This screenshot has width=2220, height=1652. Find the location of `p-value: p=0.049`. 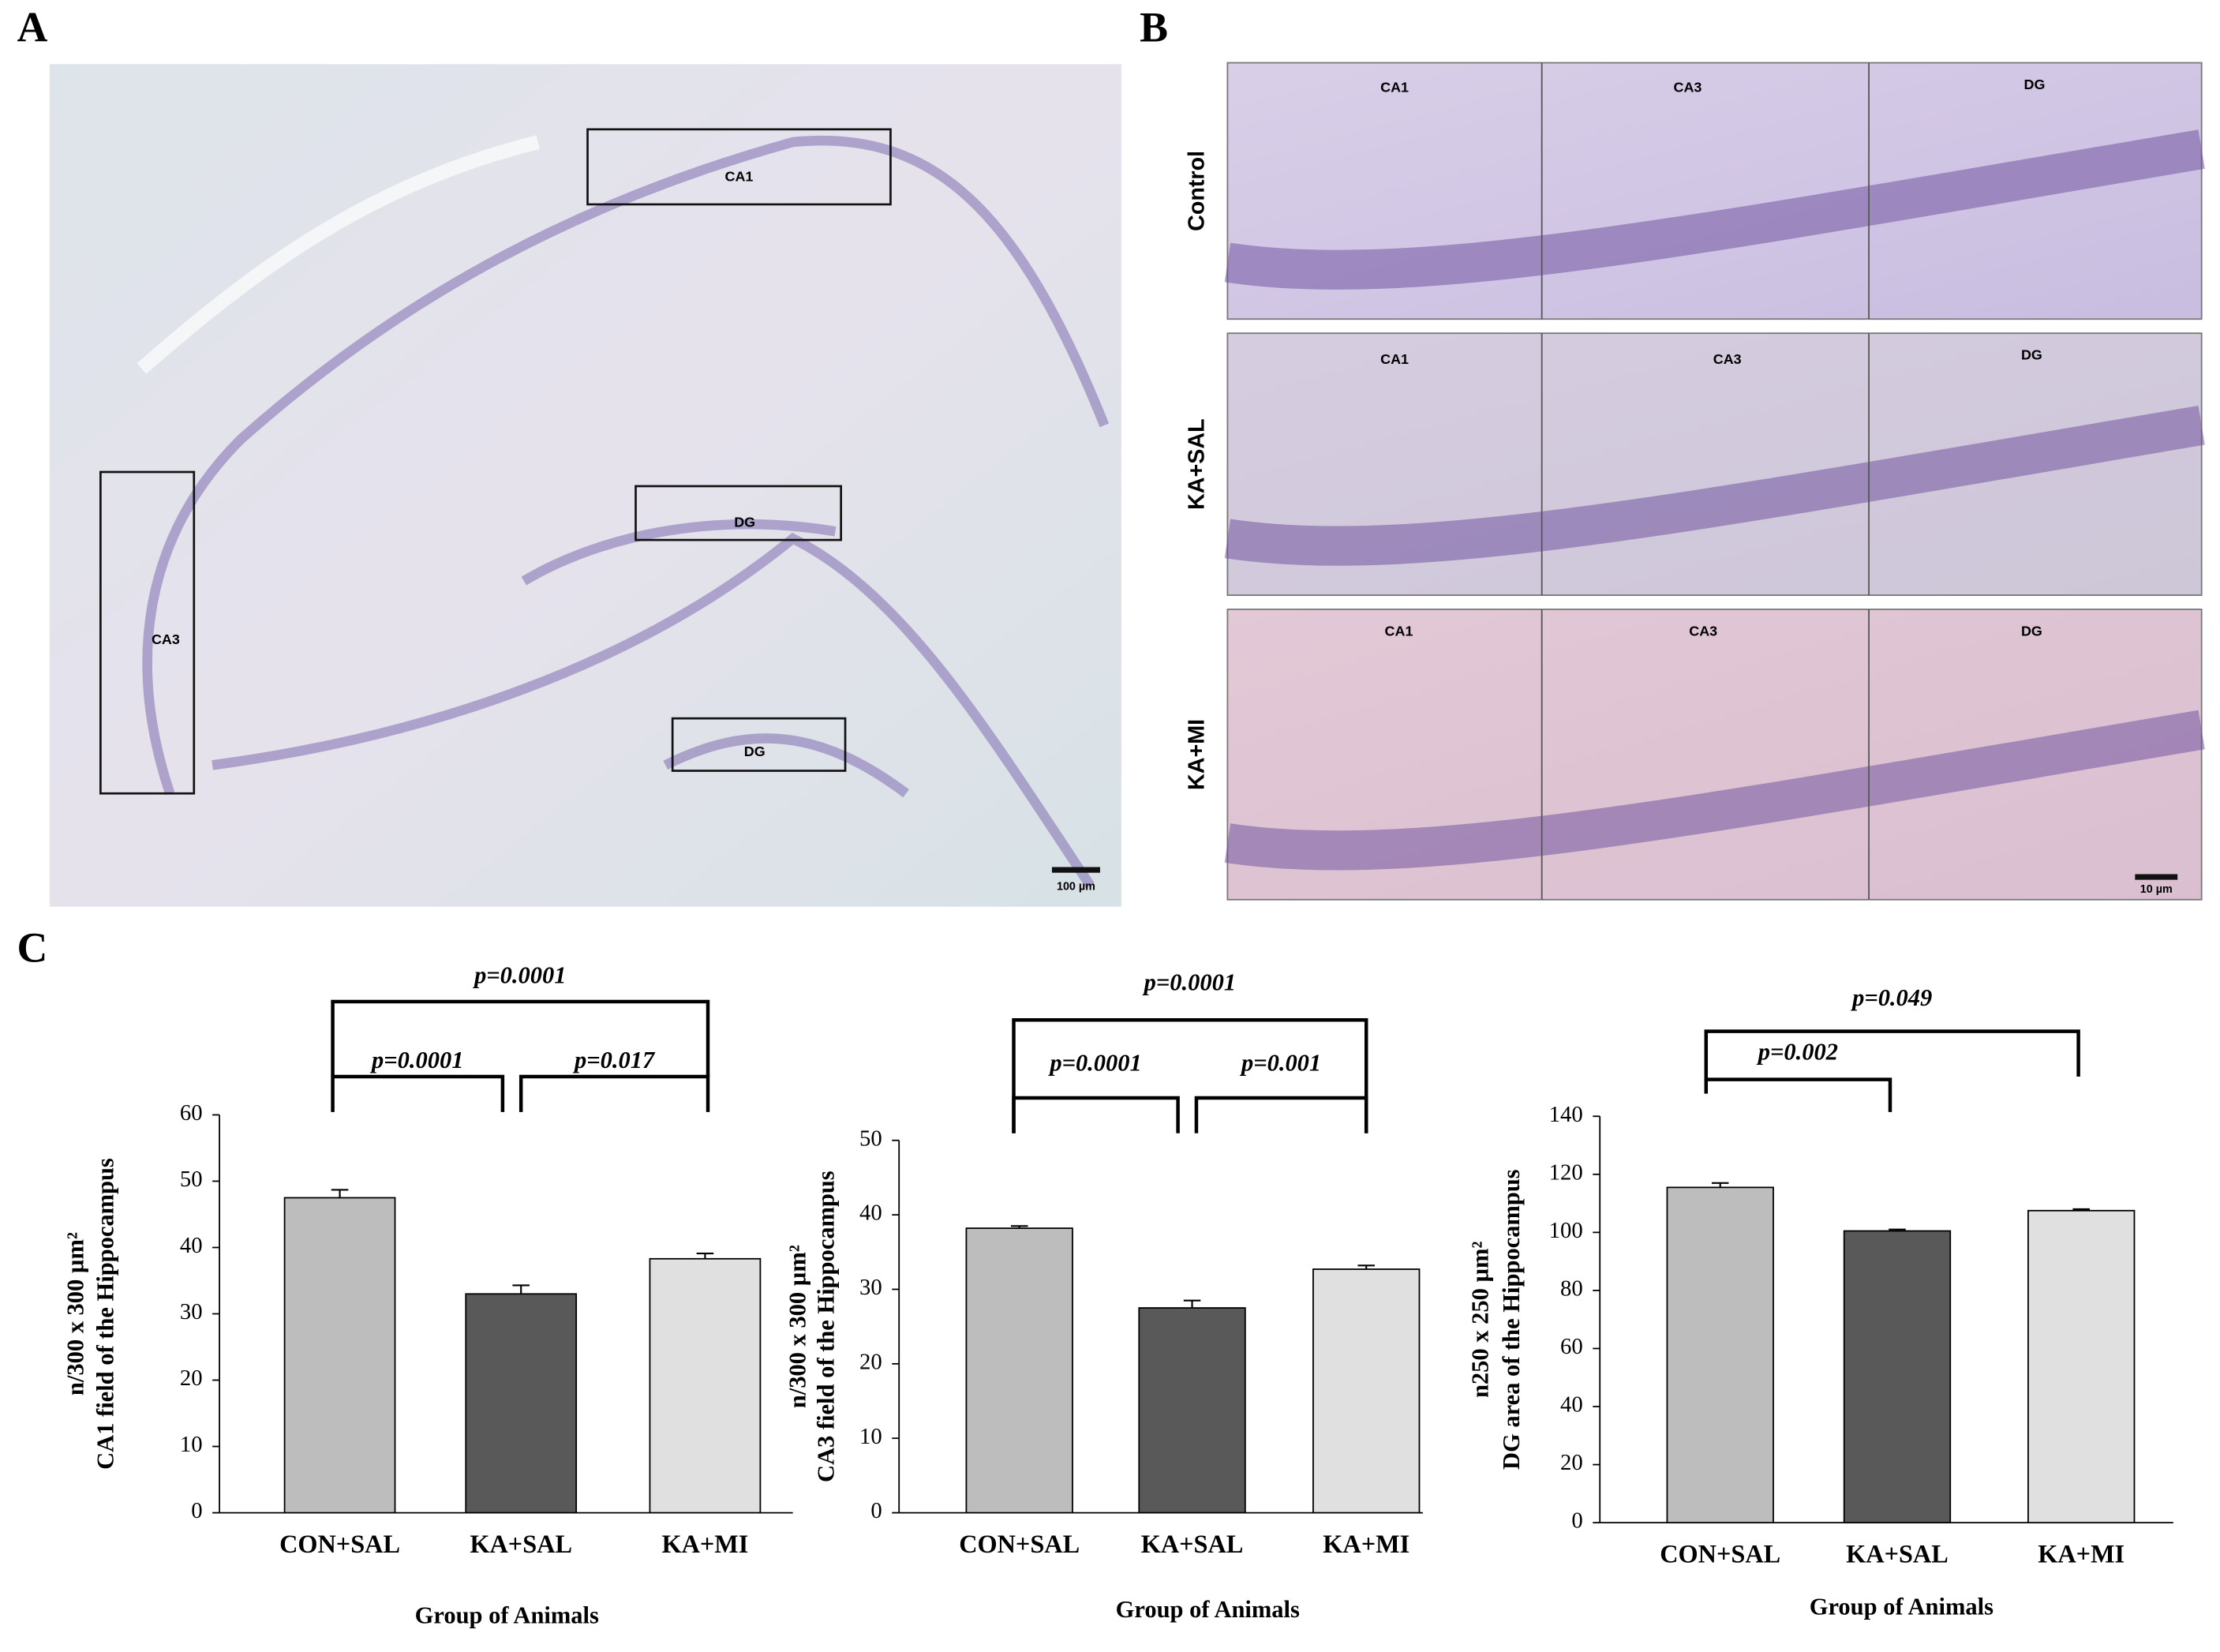

p-value: p=0.049 is located at coordinates (1891, 997).